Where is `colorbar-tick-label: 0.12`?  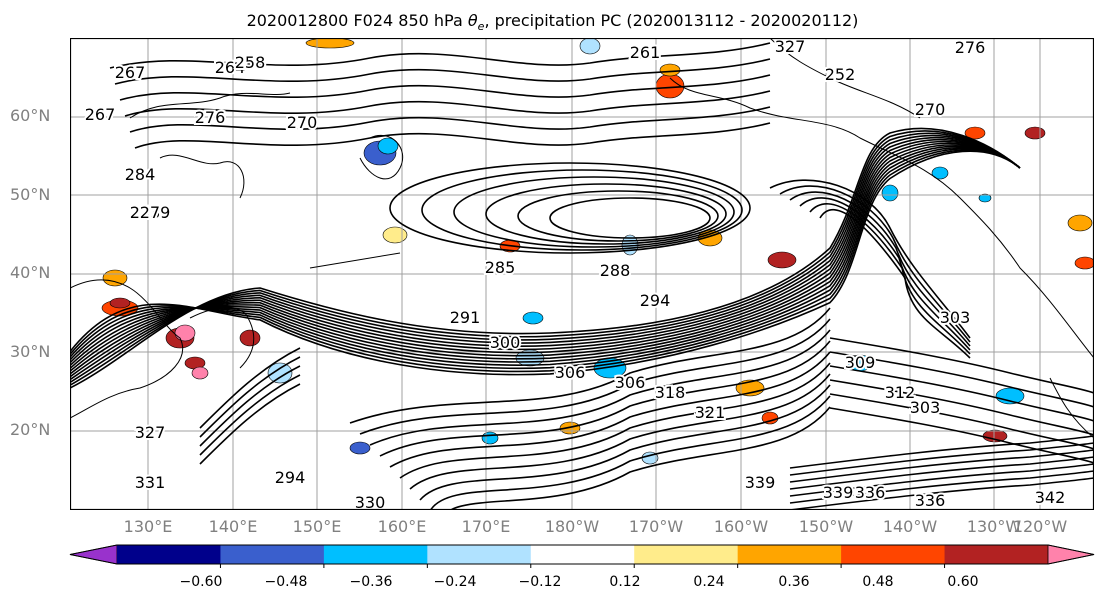
colorbar-tick-label: 0.12 is located at coordinates (625, 582).